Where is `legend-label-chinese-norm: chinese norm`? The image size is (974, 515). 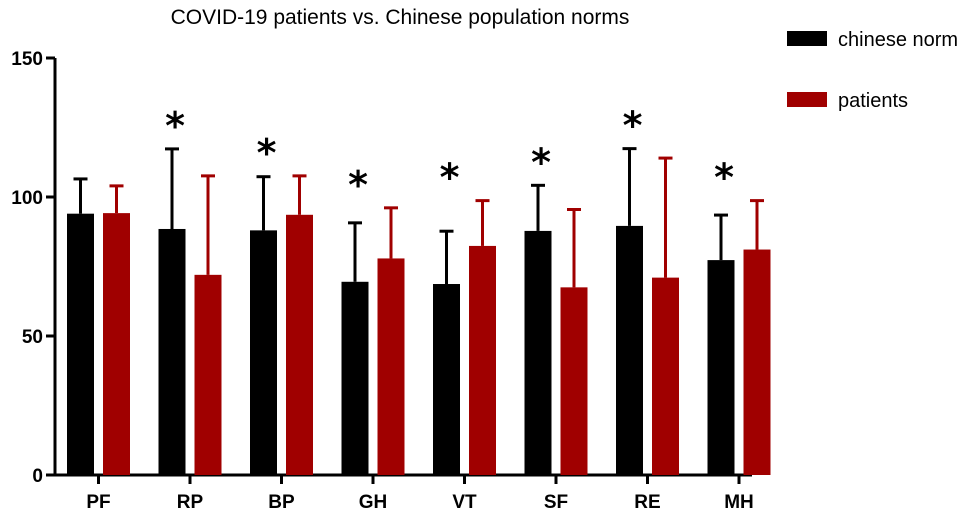 legend-label-chinese-norm: chinese norm is located at coordinates (898, 40).